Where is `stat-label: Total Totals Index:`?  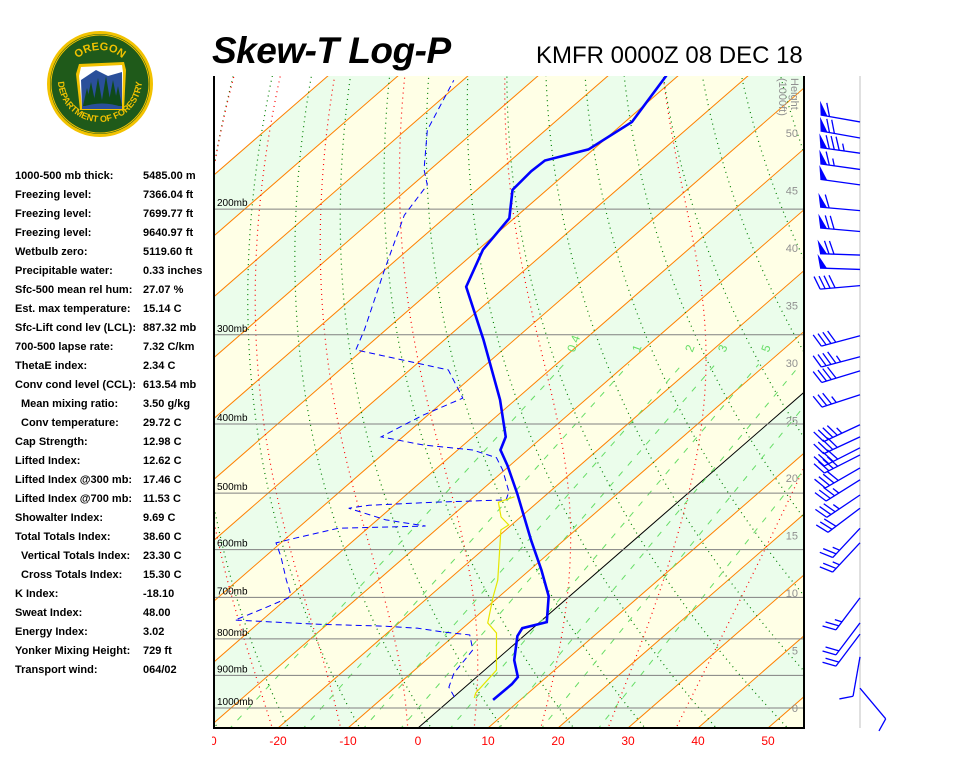
stat-label: Total Totals Index: is located at coordinates (63, 537).